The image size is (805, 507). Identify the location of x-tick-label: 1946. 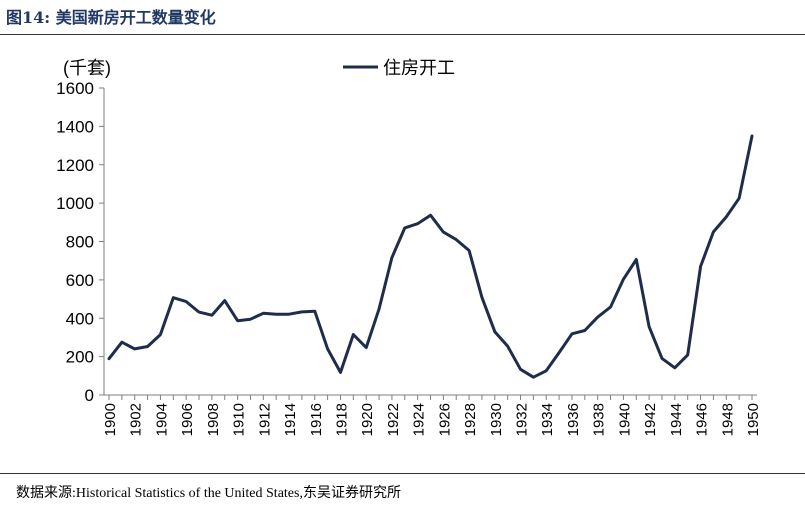
(702, 419).